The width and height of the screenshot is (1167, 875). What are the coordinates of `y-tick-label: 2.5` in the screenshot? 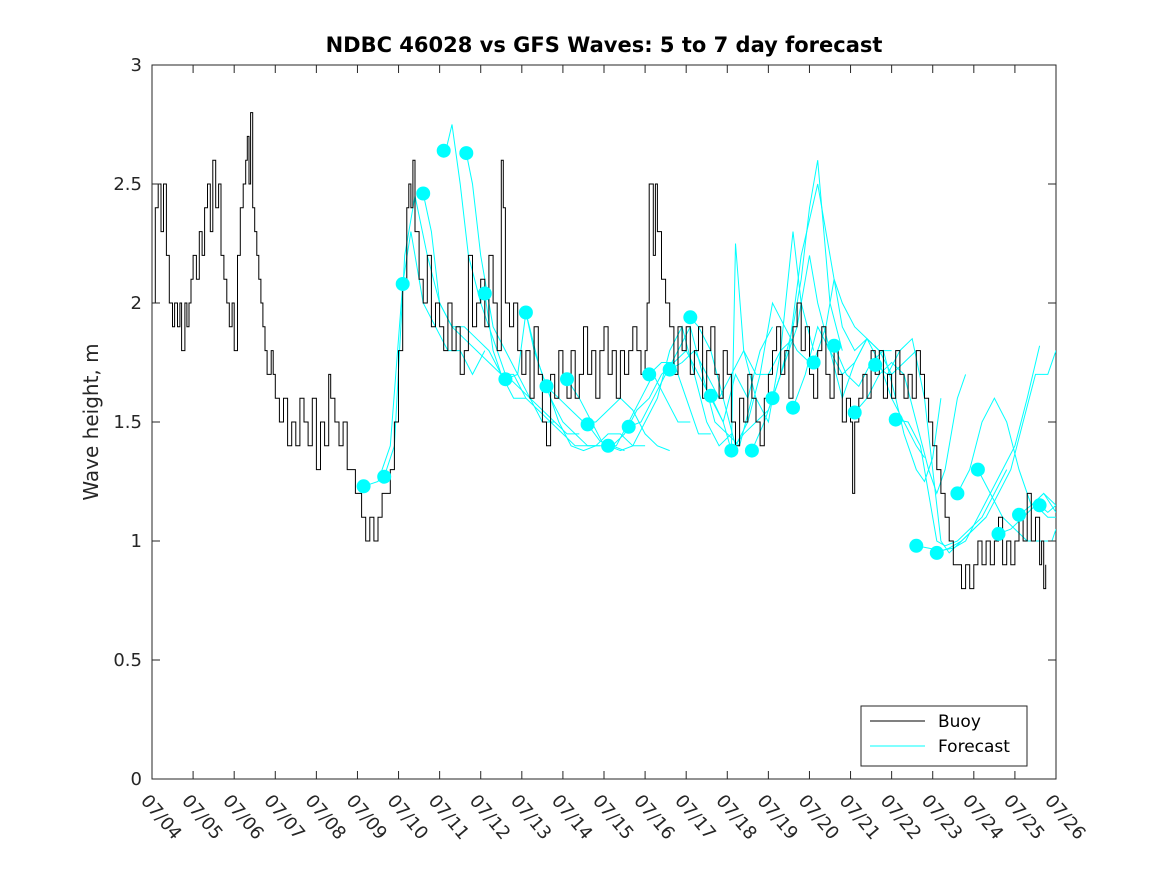 It's located at (127, 184).